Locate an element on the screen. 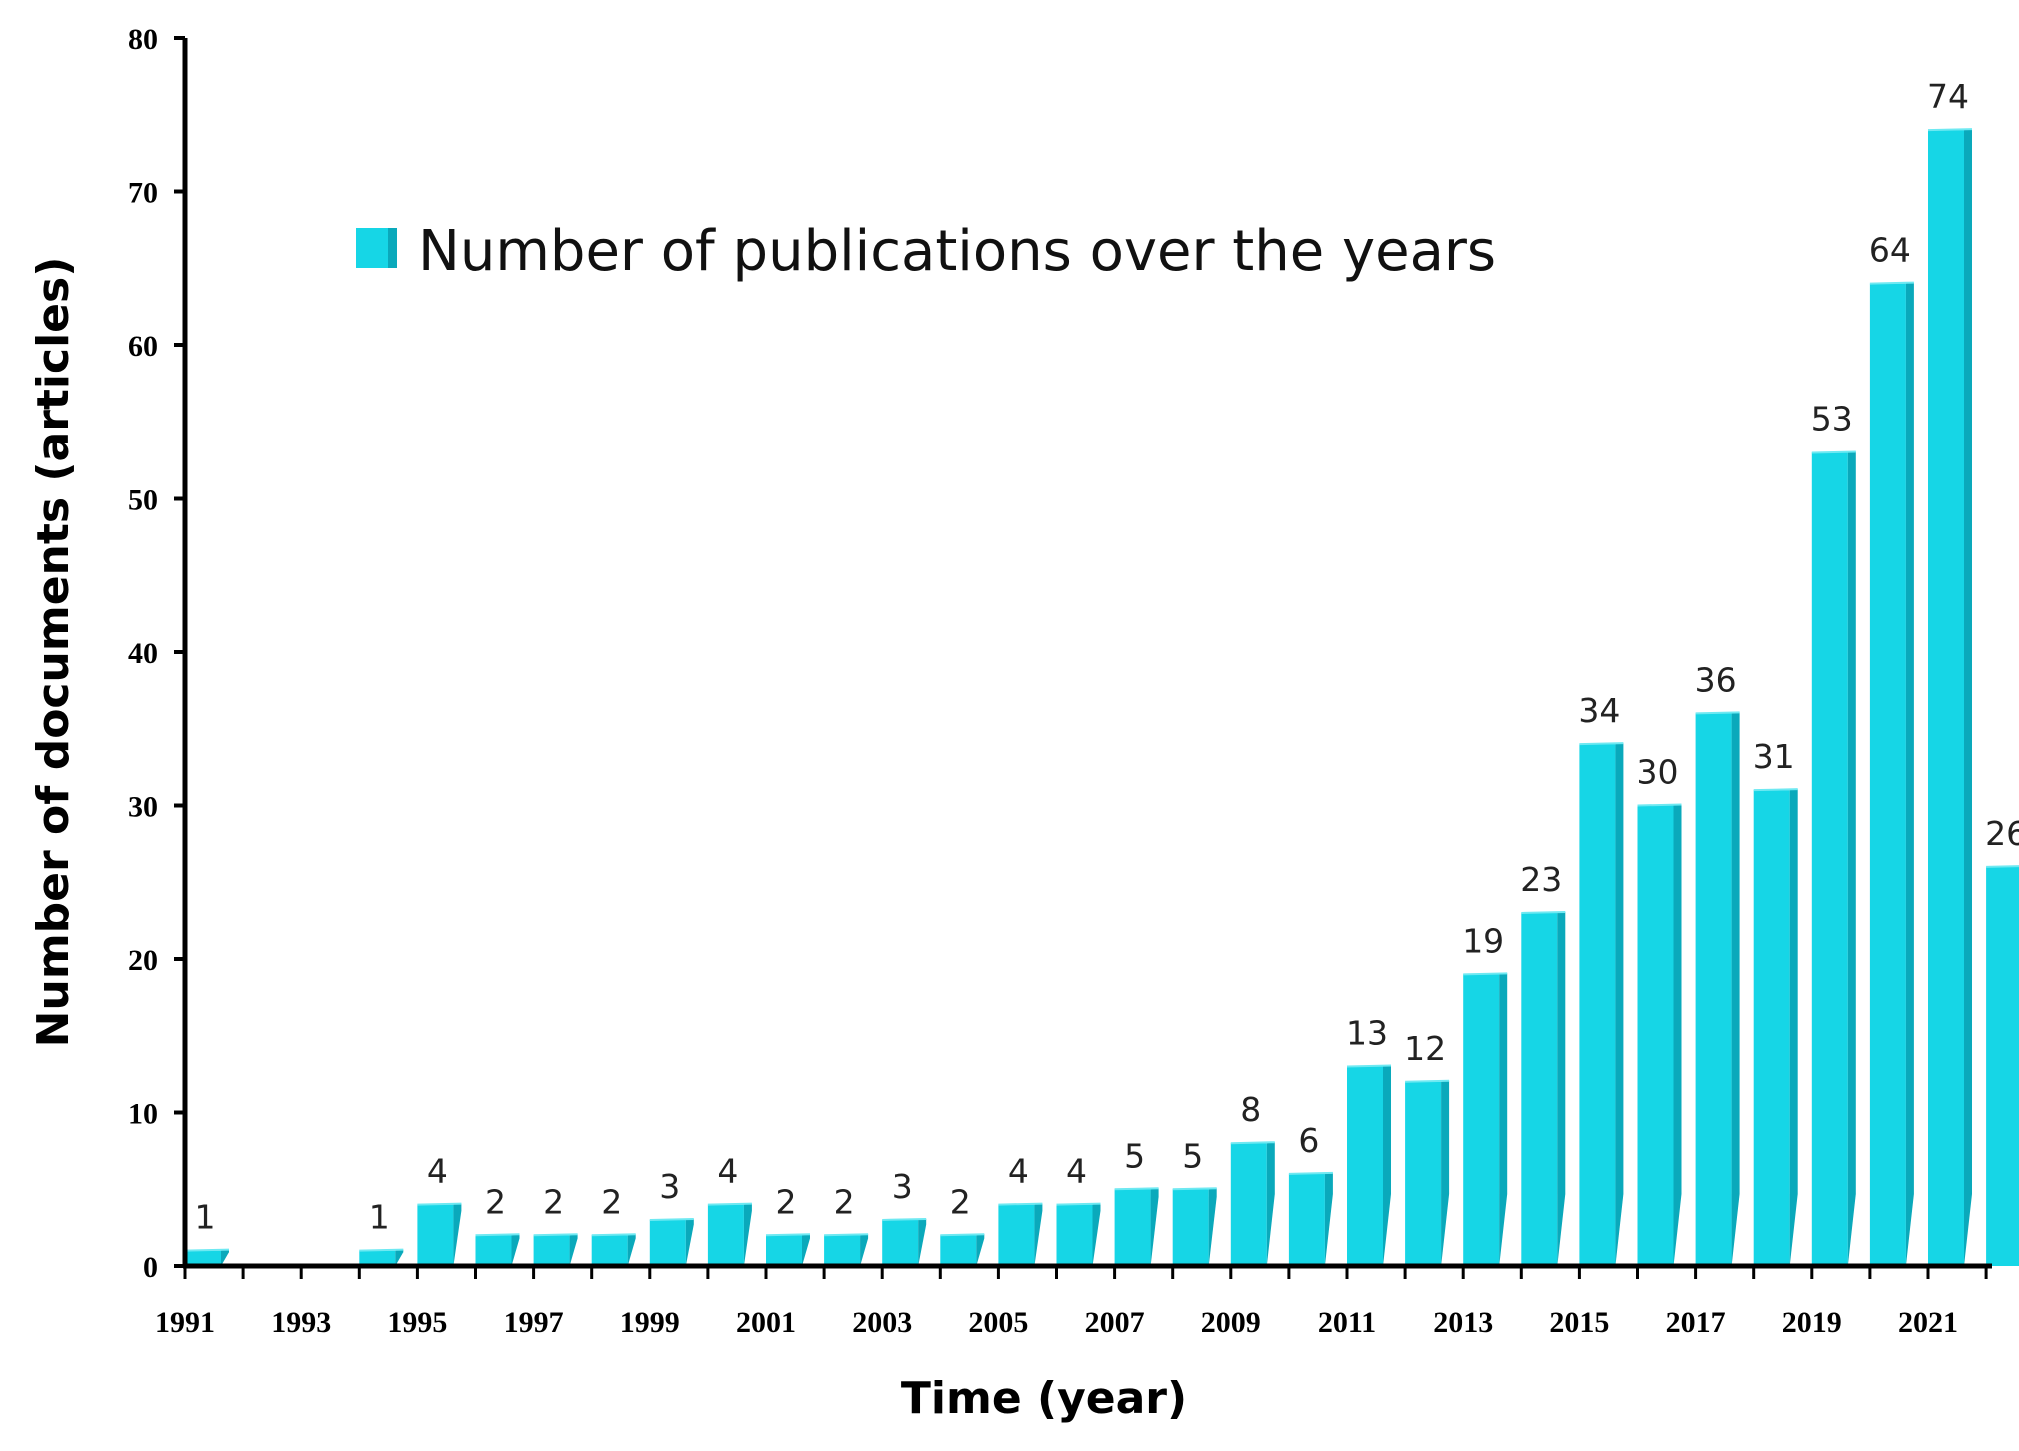 This screenshot has height=1451, width=2019. bar-1994 is located at coordinates (381, 1257).